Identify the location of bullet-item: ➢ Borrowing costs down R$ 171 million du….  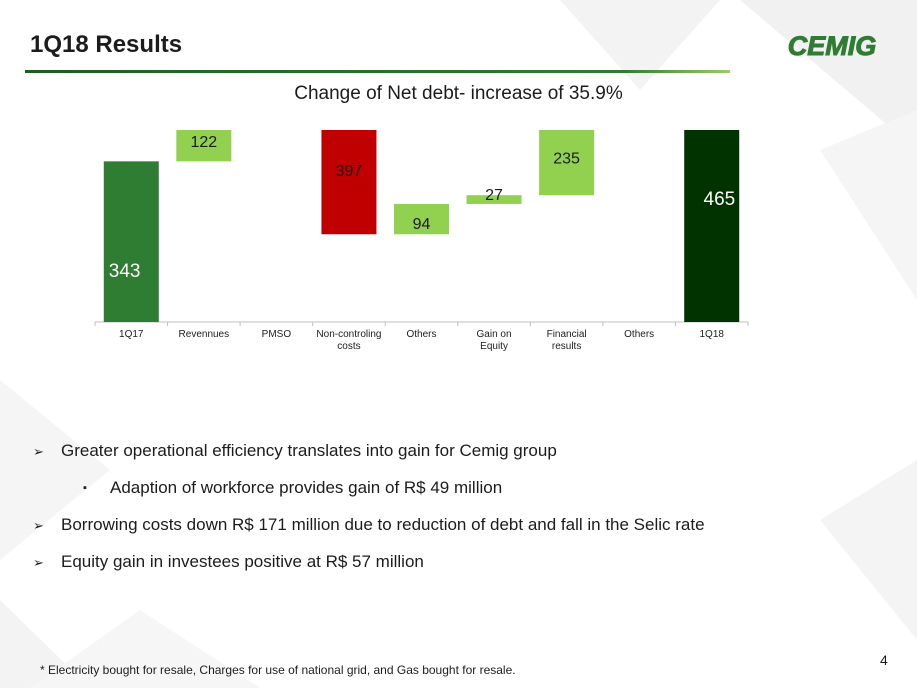
(463, 525).